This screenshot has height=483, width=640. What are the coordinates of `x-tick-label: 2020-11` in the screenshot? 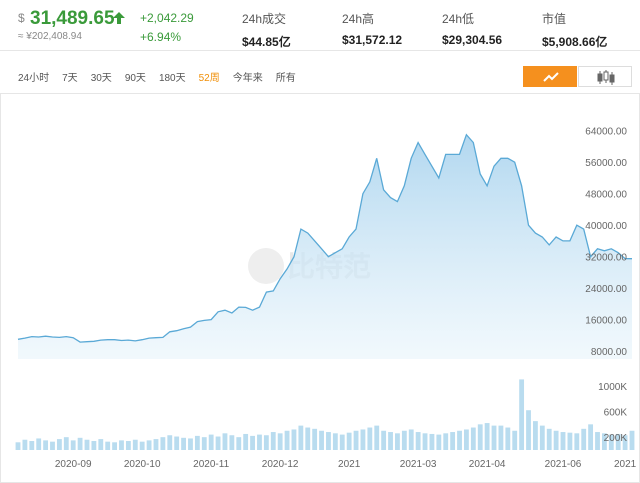 It's located at (211, 464).